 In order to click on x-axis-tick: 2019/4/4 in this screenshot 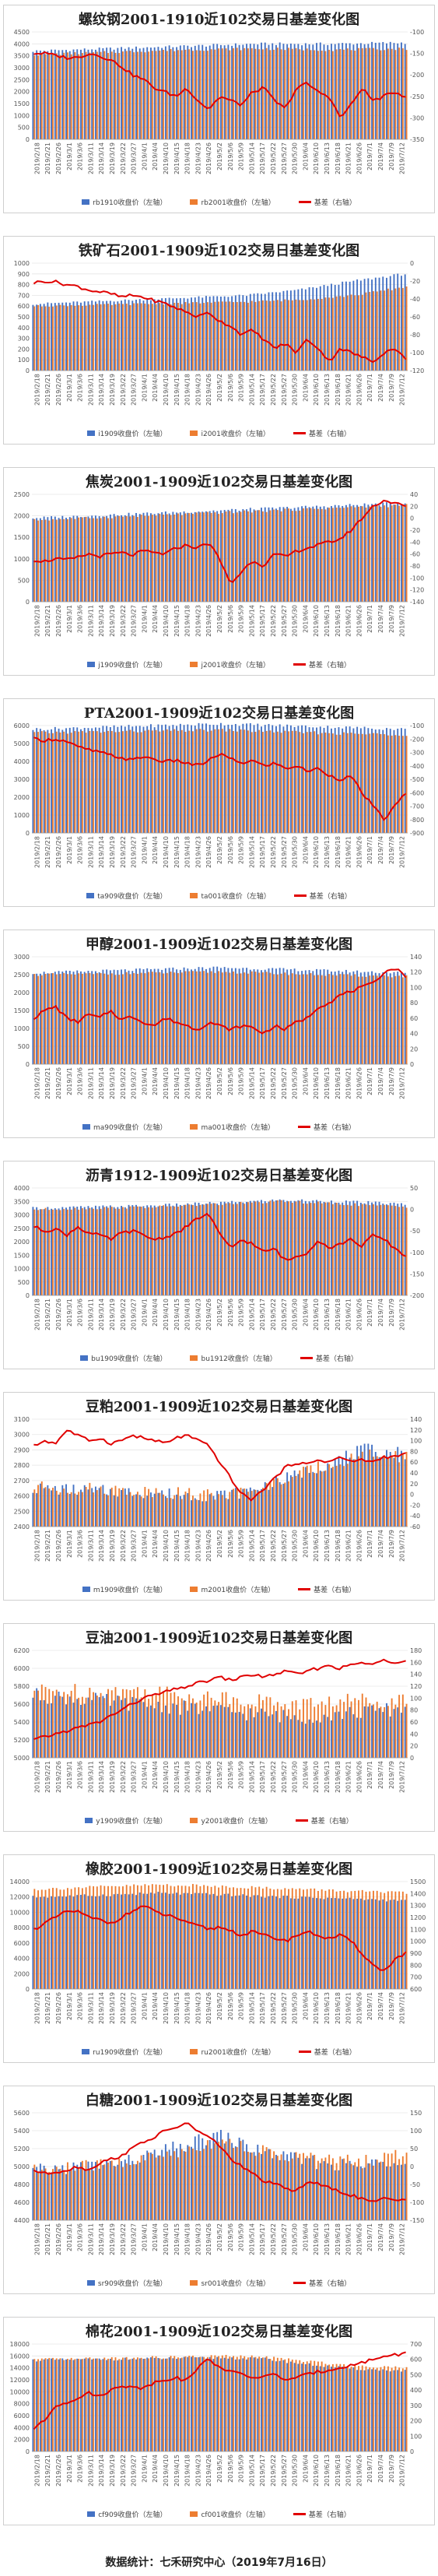, I will do `click(155, 2006)`.